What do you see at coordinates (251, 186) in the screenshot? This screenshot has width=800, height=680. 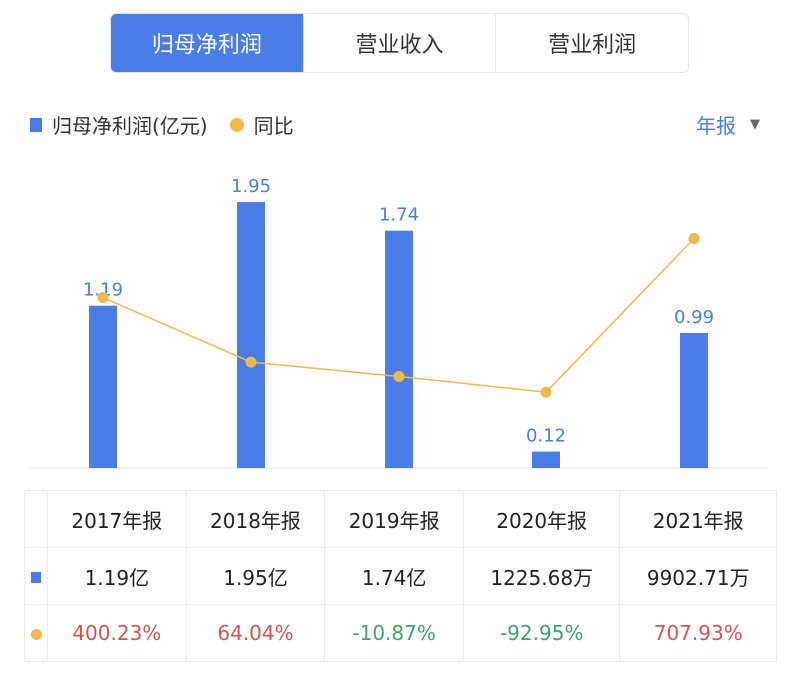 I see `bar-data-label: 1.95` at bounding box center [251, 186].